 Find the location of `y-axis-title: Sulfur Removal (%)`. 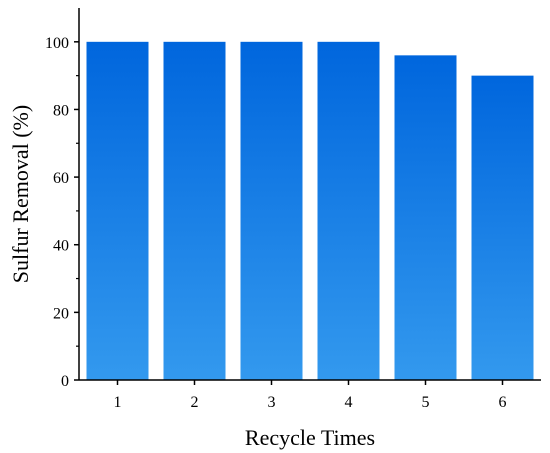

y-axis-title: Sulfur Removal (%) is located at coordinates (20, 194).